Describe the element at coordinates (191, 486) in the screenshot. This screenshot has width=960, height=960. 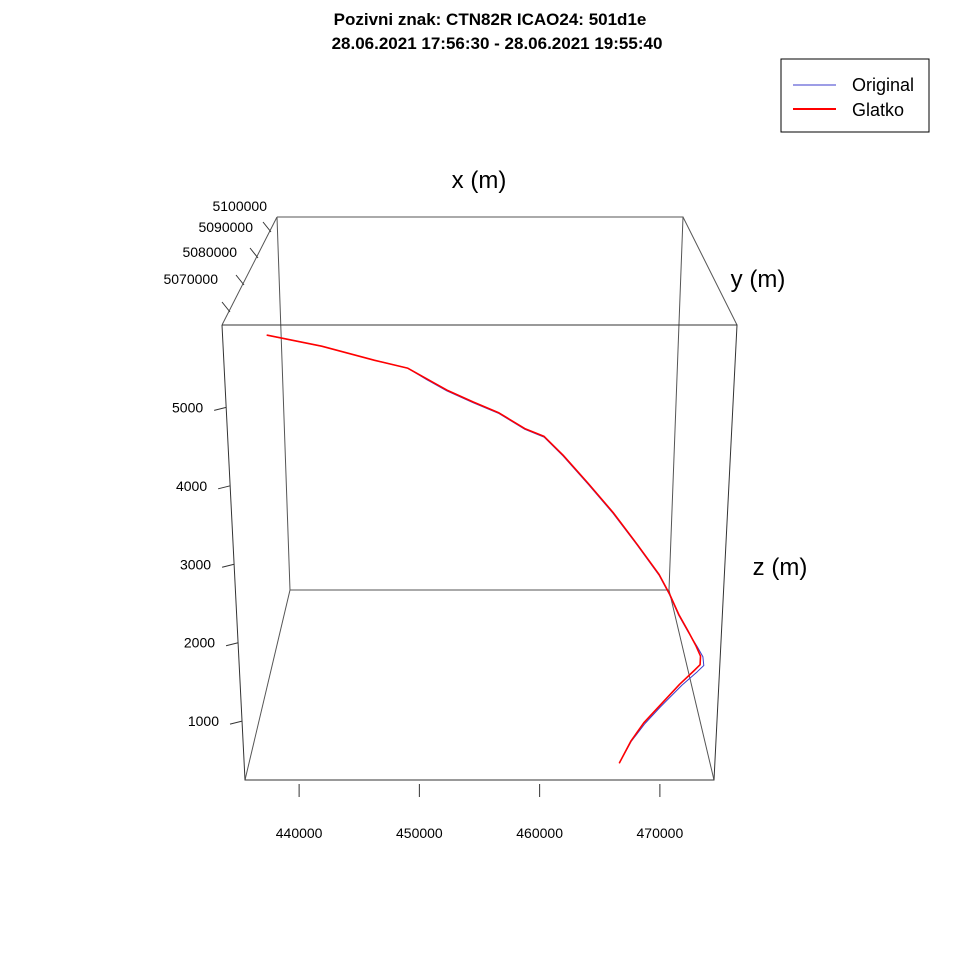
I see `z-tick-label: 4000` at that location.